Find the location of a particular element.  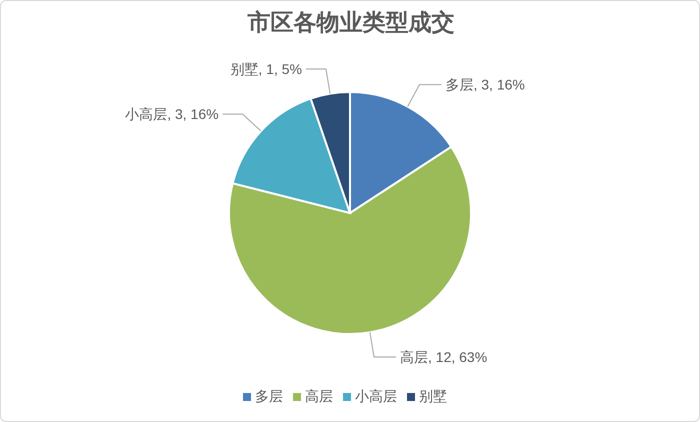

legend-label: 多层 is located at coordinates (269, 396).